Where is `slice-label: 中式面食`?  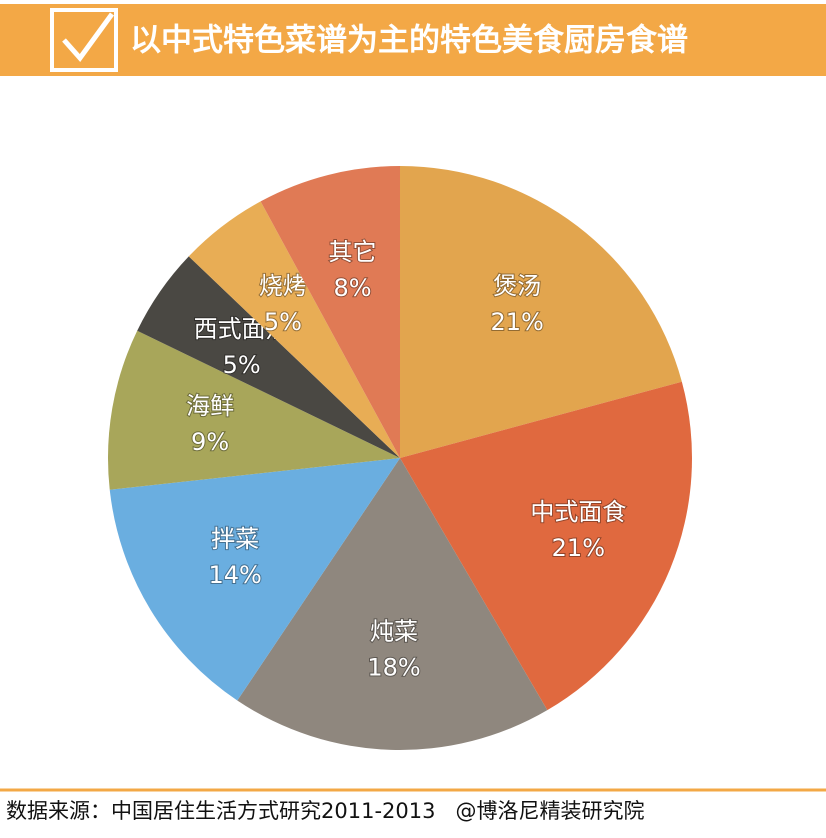
slice-label: 中式面食 is located at coordinates (578, 512).